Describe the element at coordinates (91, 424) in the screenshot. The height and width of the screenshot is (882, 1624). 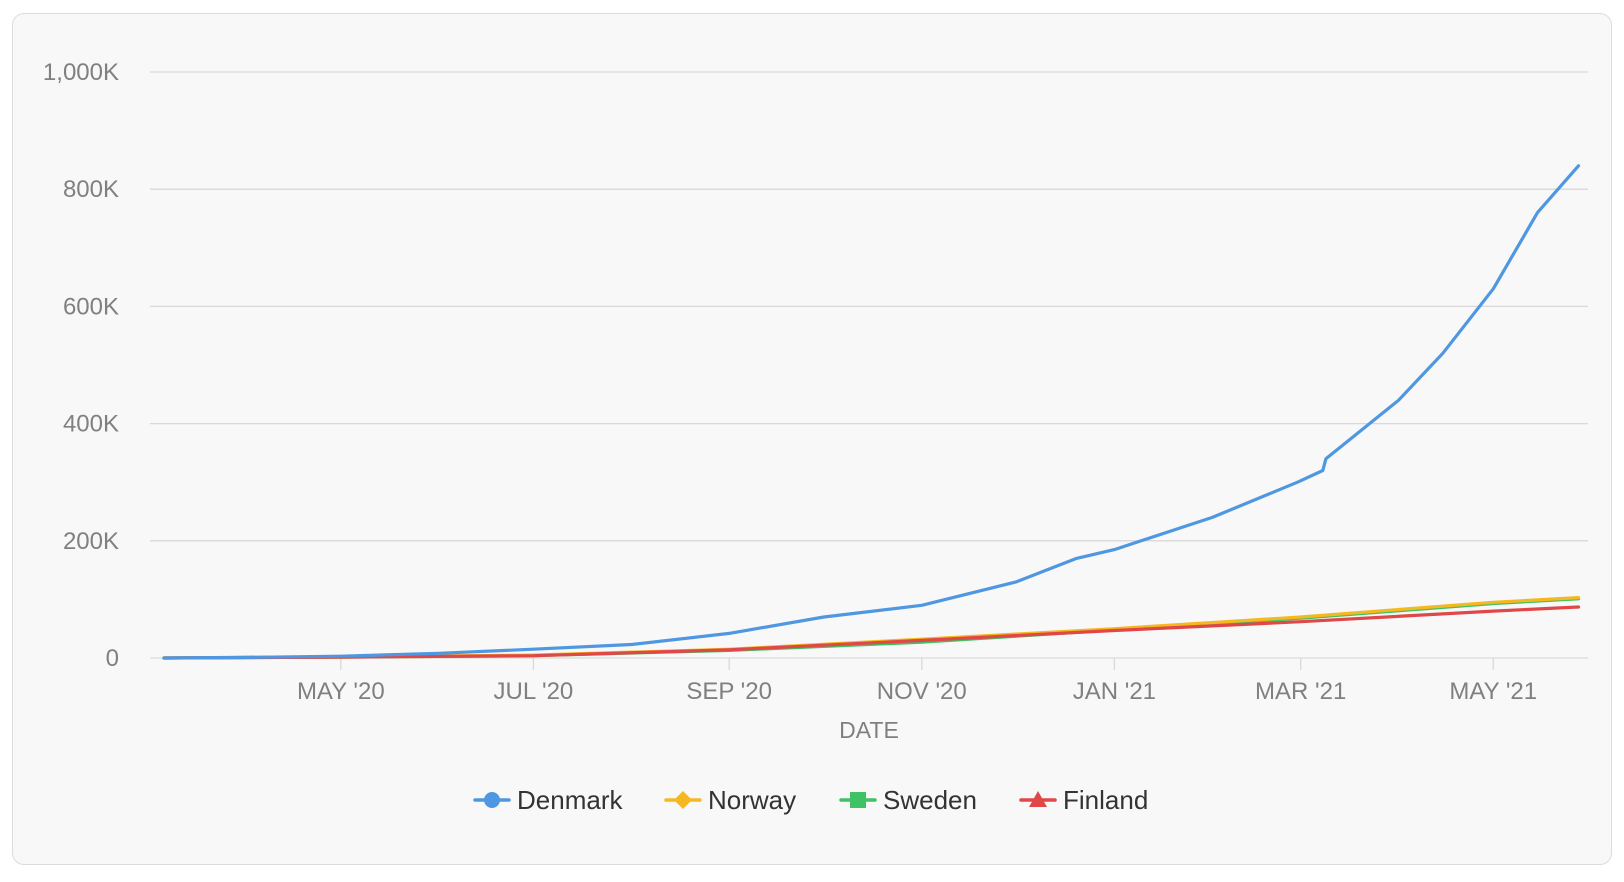
I see `y-tick-label: 400K` at that location.